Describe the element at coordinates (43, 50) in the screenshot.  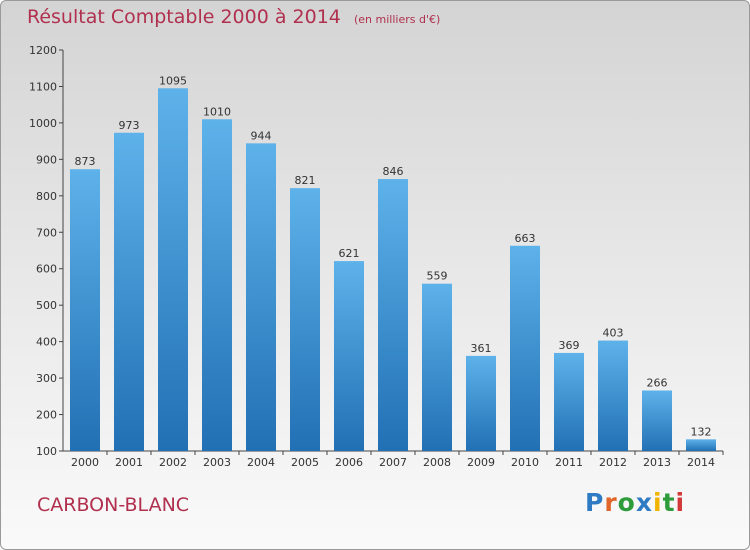
I see `y-tick-label: 1200` at that location.